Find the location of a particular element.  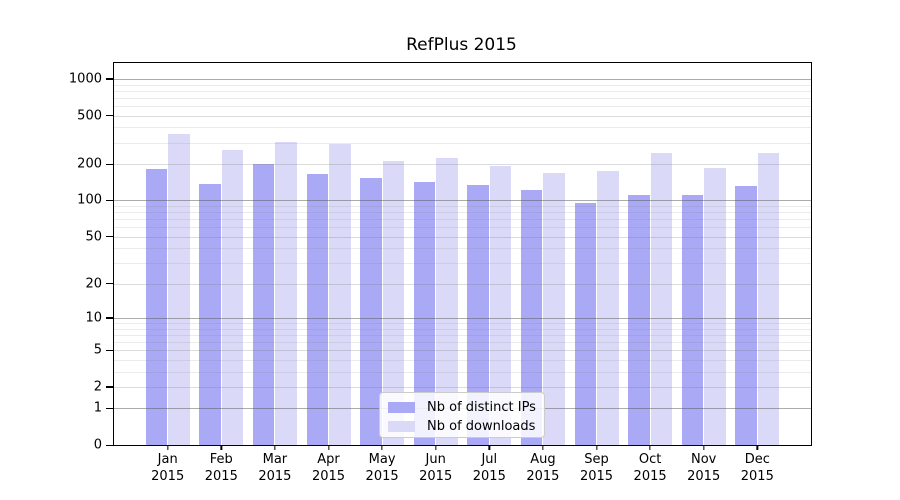

bar-downloads-dec is located at coordinates (768, 298).